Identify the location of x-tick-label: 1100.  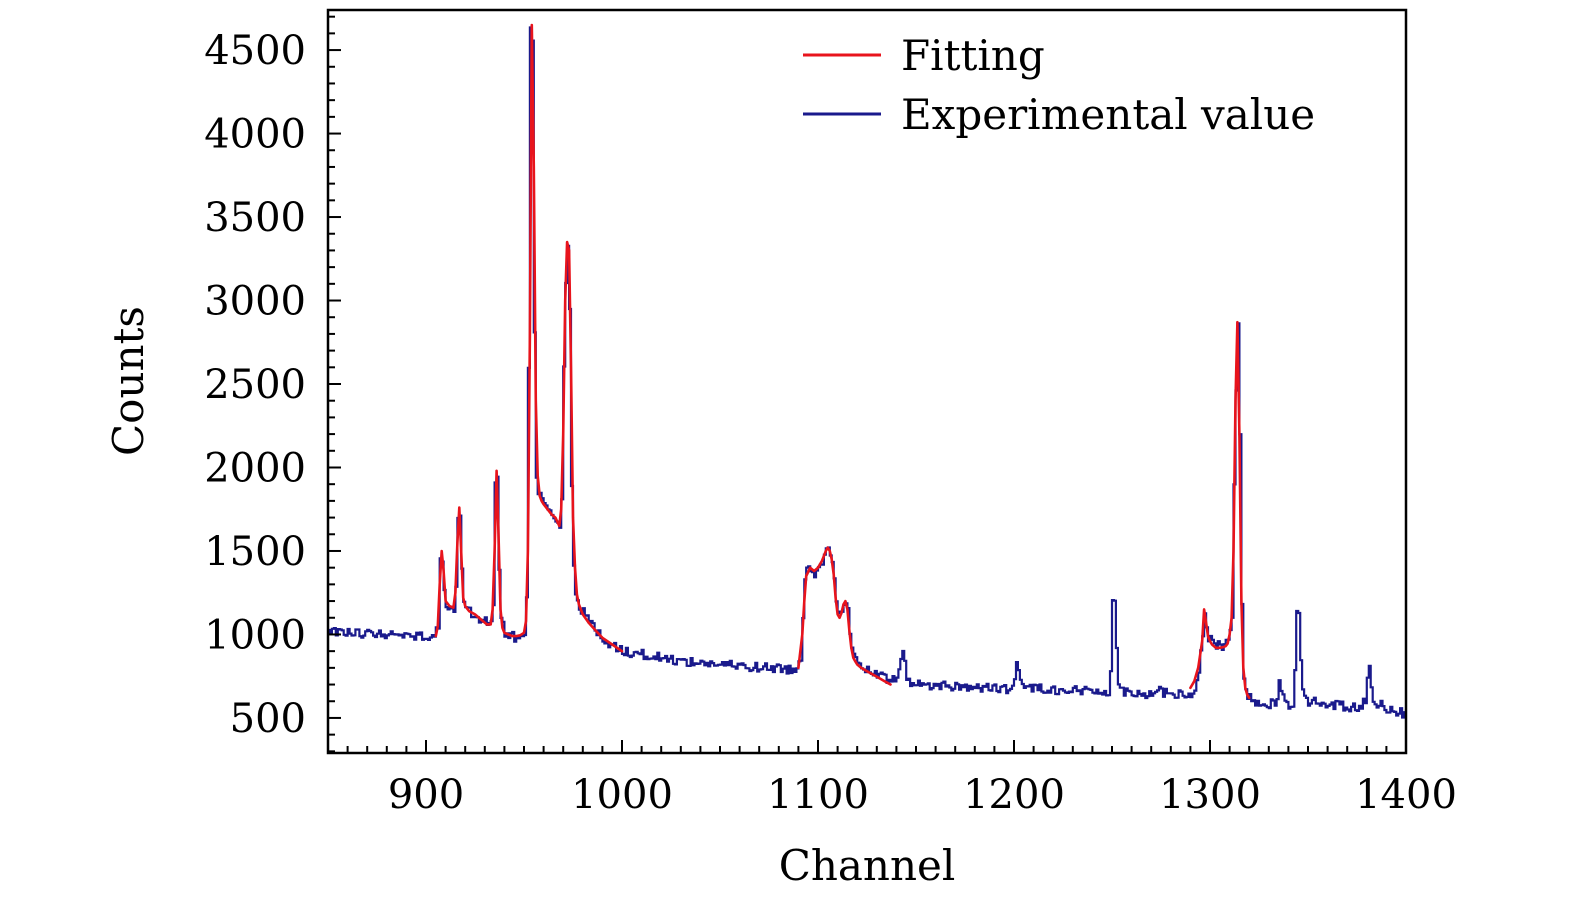
(818, 795).